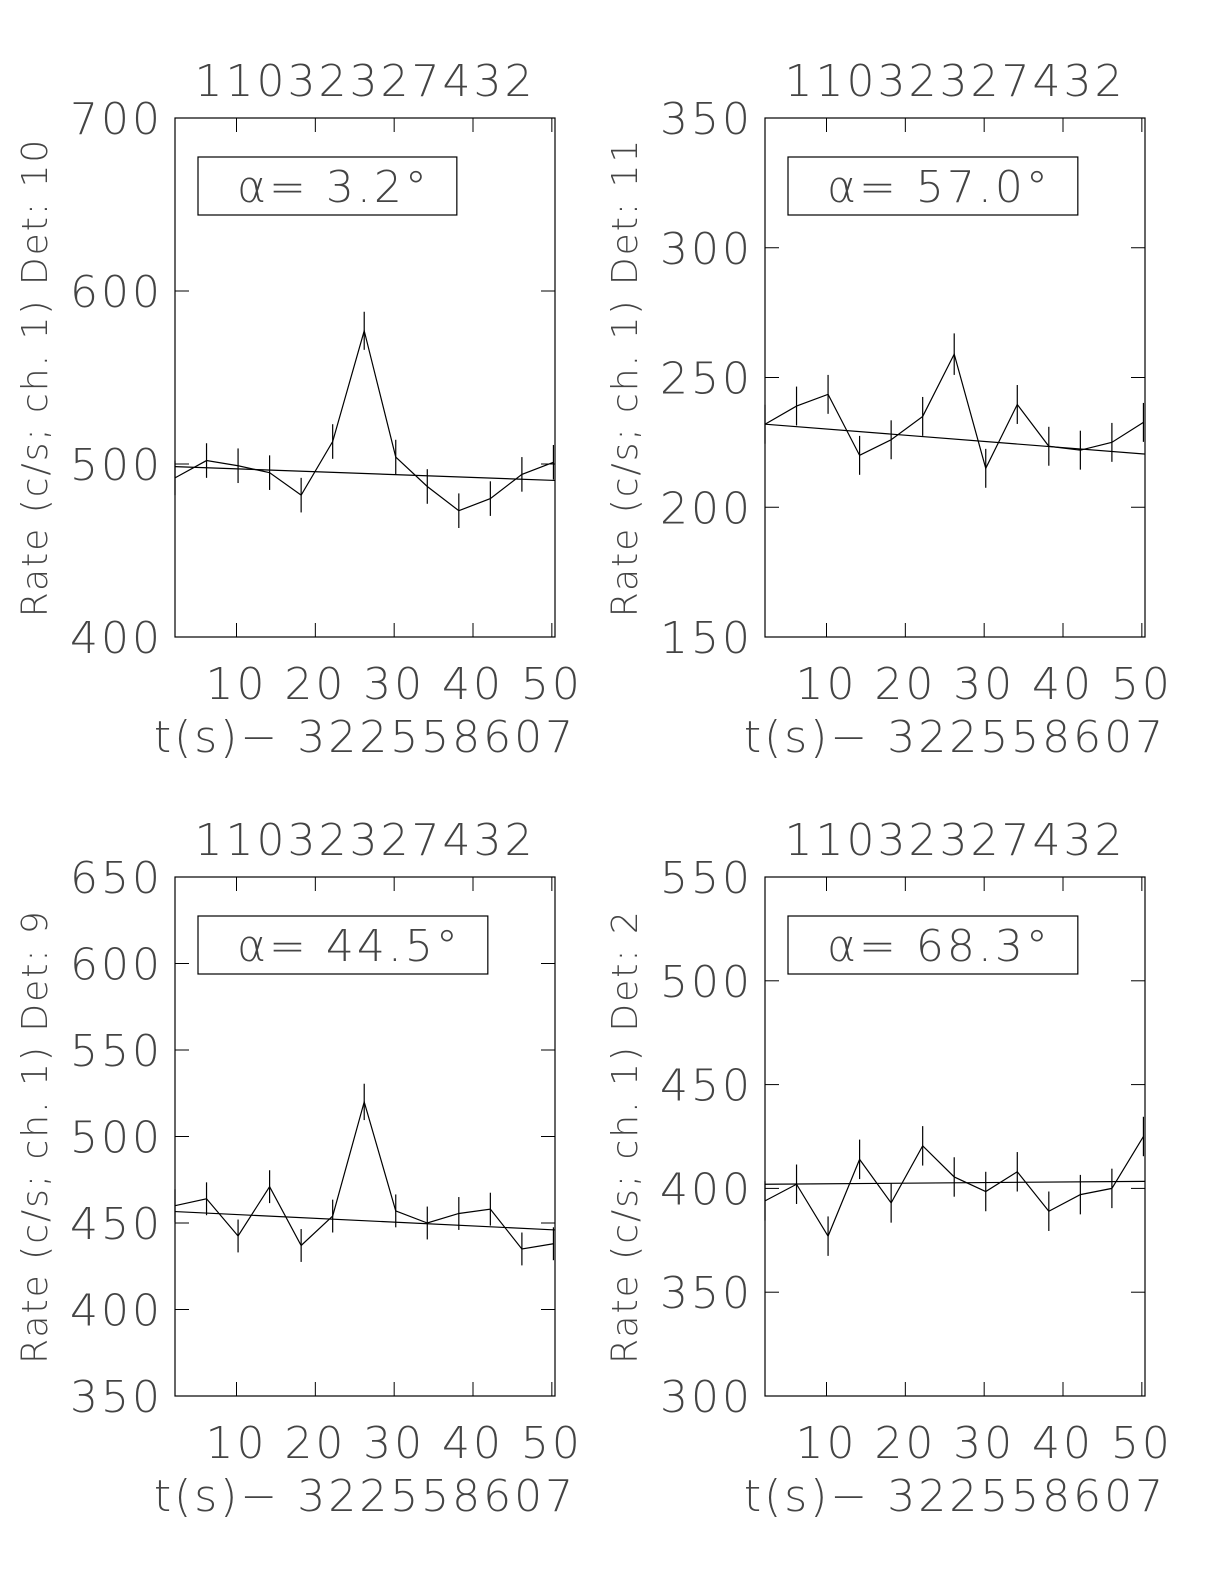 Image resolution: width=1224 pixels, height=1584 pixels. I want to click on y-axis-label: Rate (c/s; ch. 1) Det: 9, so click(35, 1136).